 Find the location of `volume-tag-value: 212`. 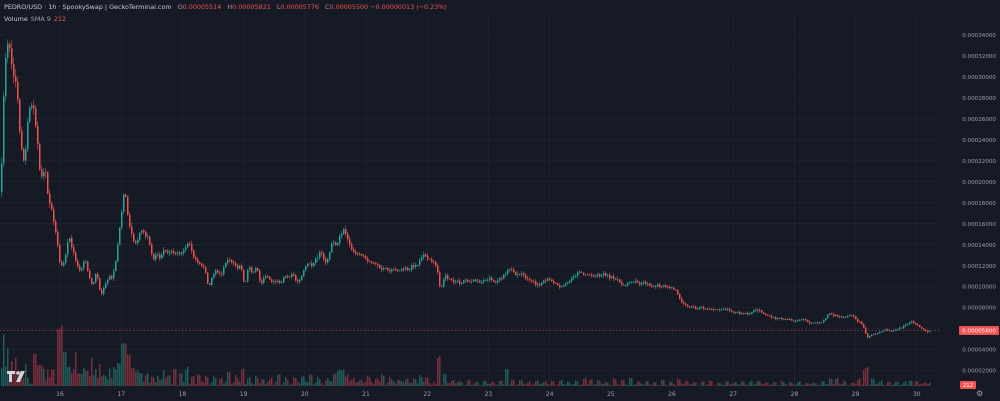

volume-tag-value: 212 is located at coordinates (968, 386).